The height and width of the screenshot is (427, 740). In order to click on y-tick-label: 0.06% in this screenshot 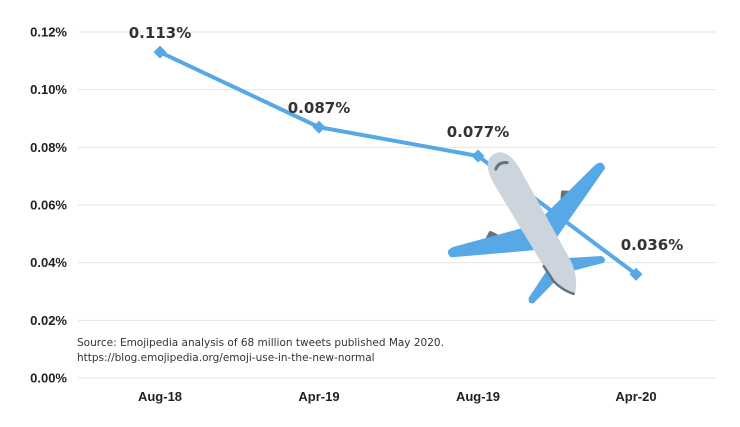, I will do `click(48, 205)`.